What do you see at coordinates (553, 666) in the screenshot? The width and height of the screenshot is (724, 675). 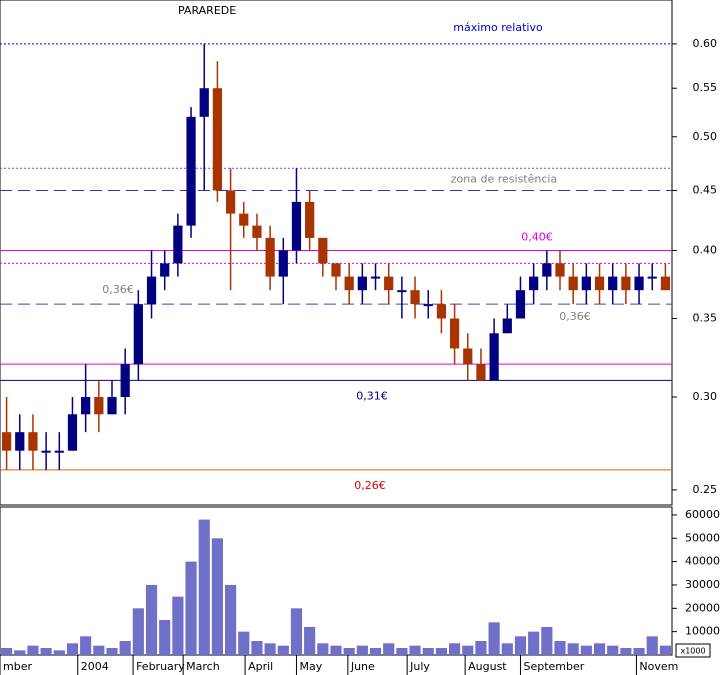 I see `x-tick-label: September` at bounding box center [553, 666].